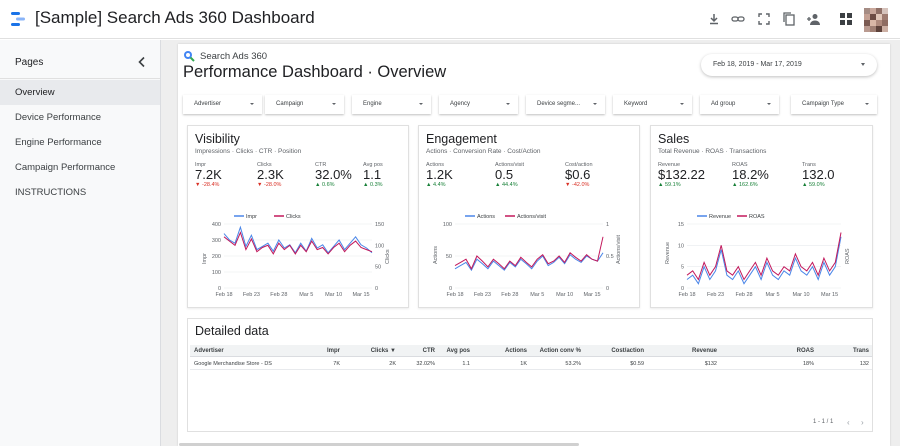  I want to click on copy-icon, so click(789, 19).